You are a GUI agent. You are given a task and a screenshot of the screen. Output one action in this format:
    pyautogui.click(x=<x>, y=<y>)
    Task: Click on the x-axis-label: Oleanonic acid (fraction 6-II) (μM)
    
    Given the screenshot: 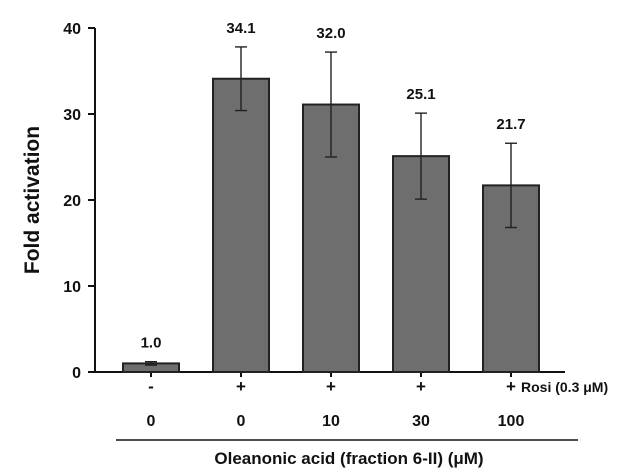 What is the action you would take?
    pyautogui.click(x=348, y=458)
    